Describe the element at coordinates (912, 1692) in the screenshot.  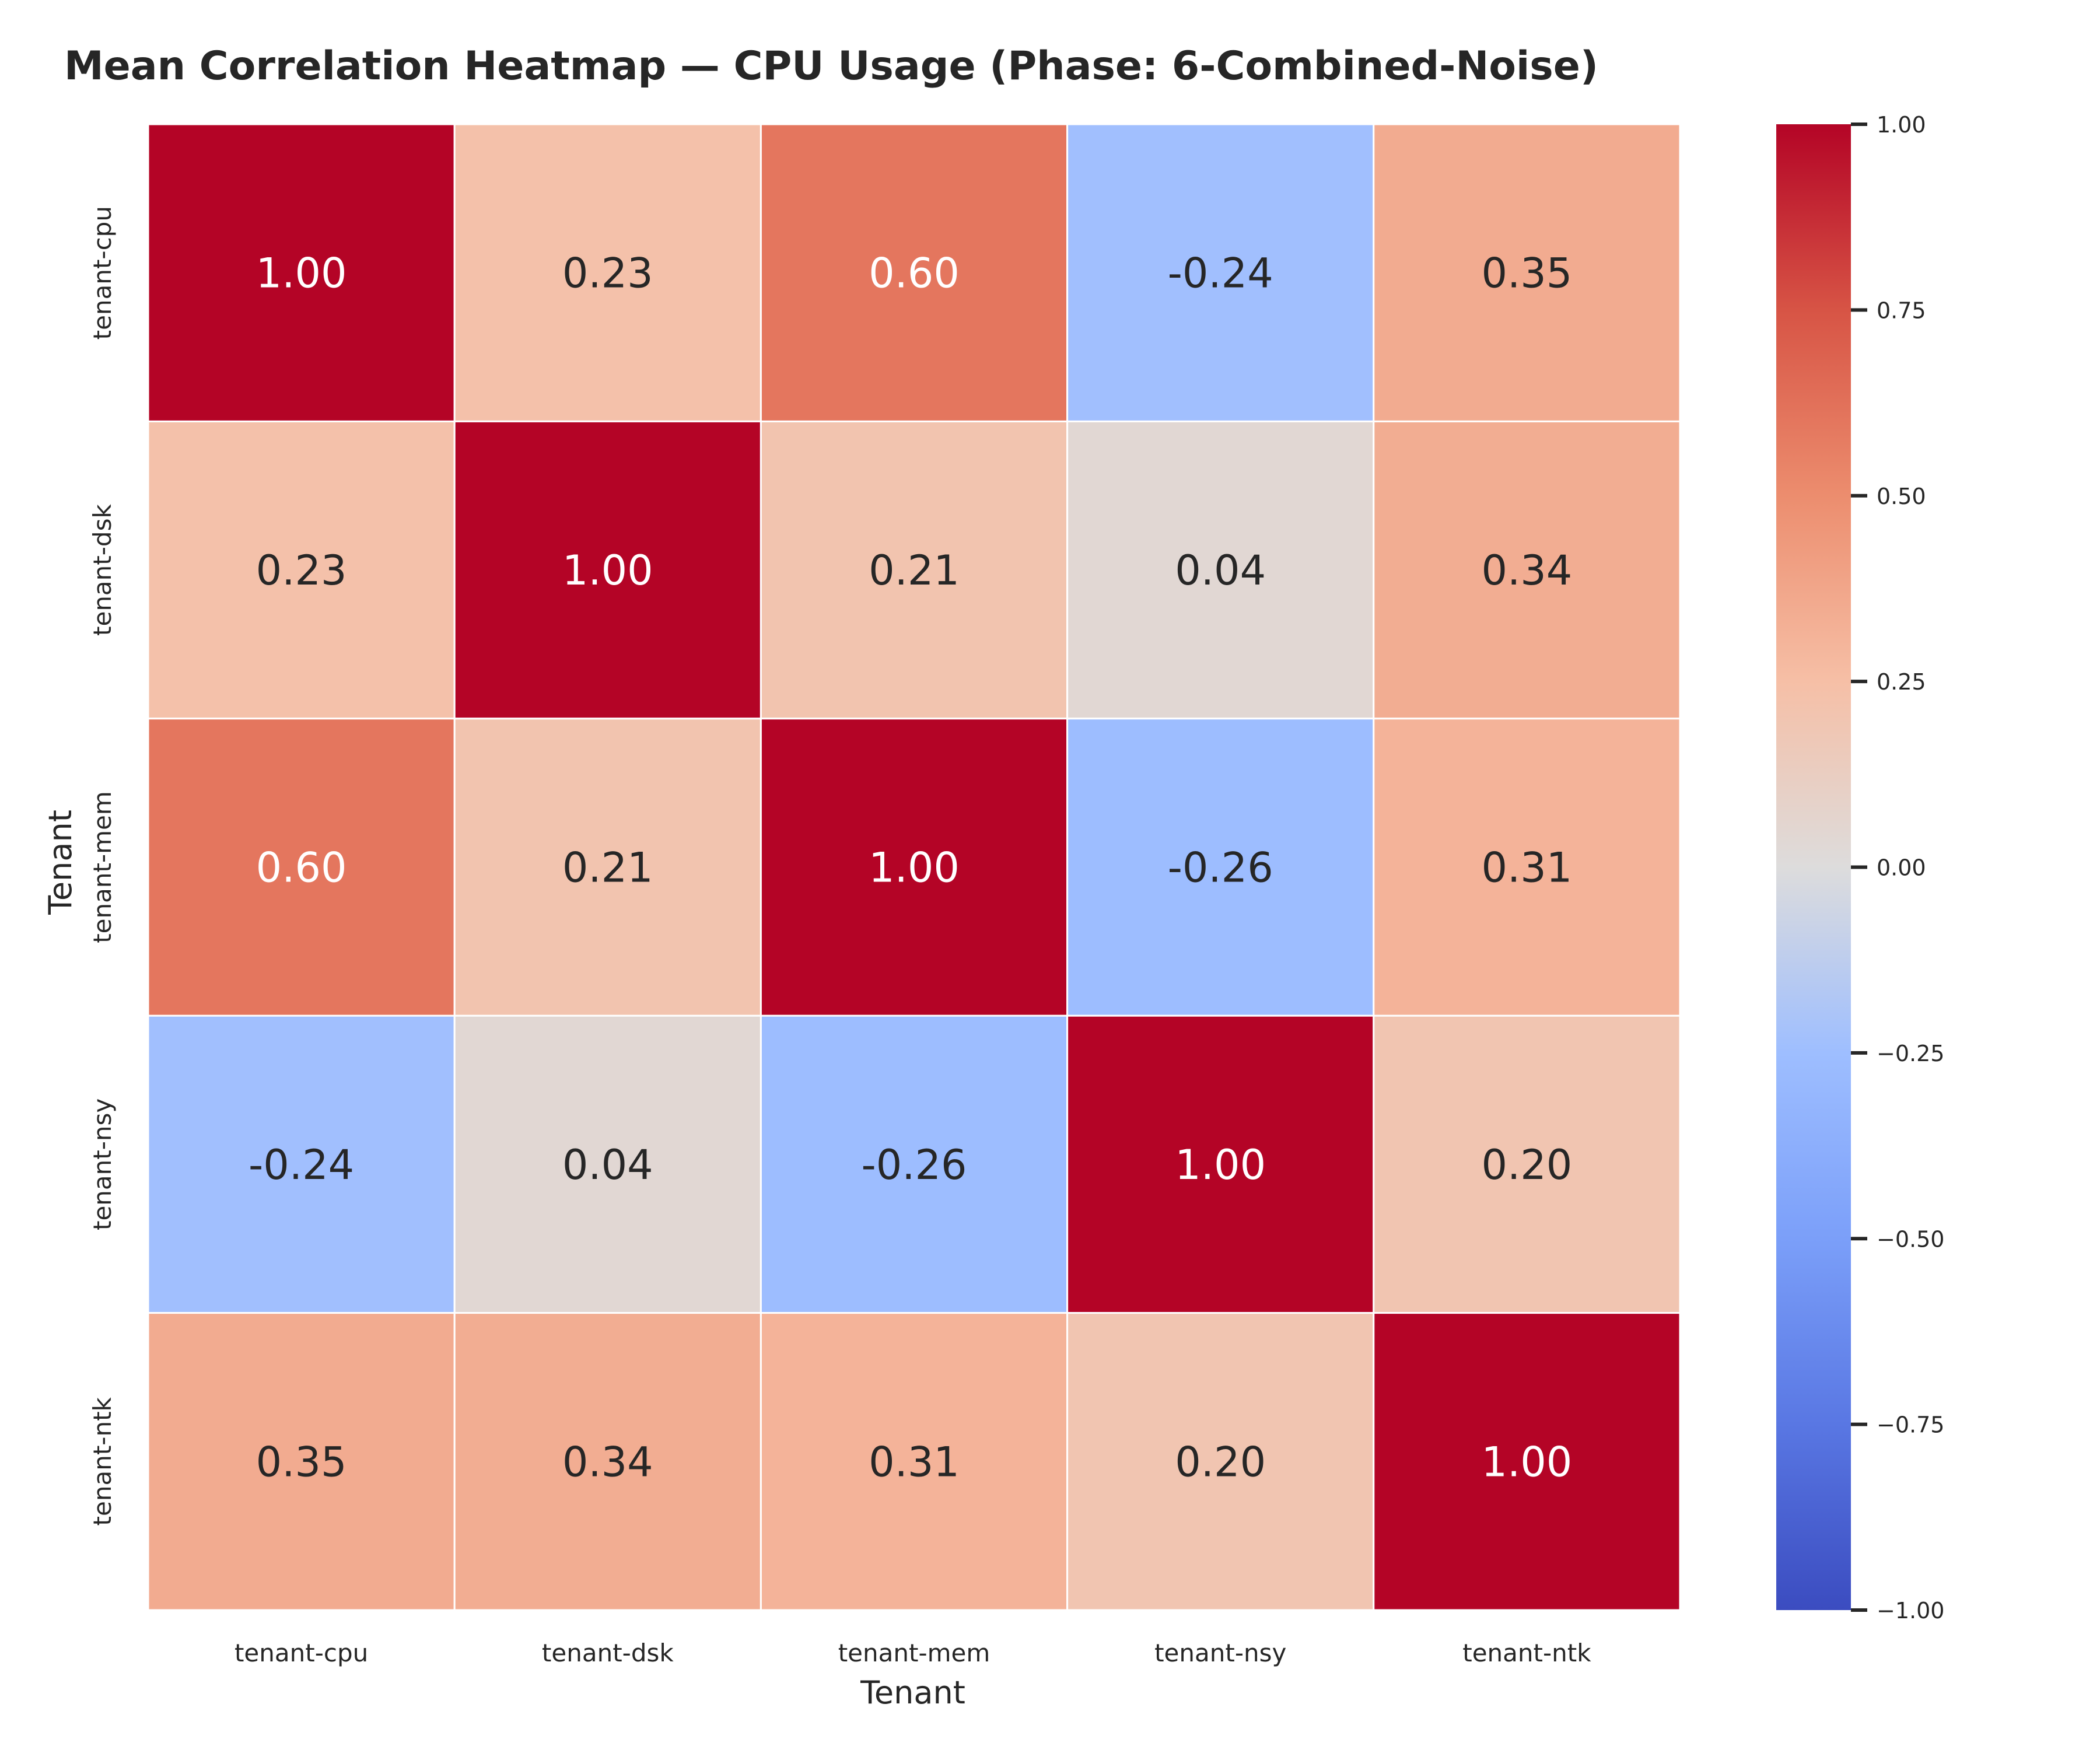
I see `x-axis-label: Tenant` at that location.